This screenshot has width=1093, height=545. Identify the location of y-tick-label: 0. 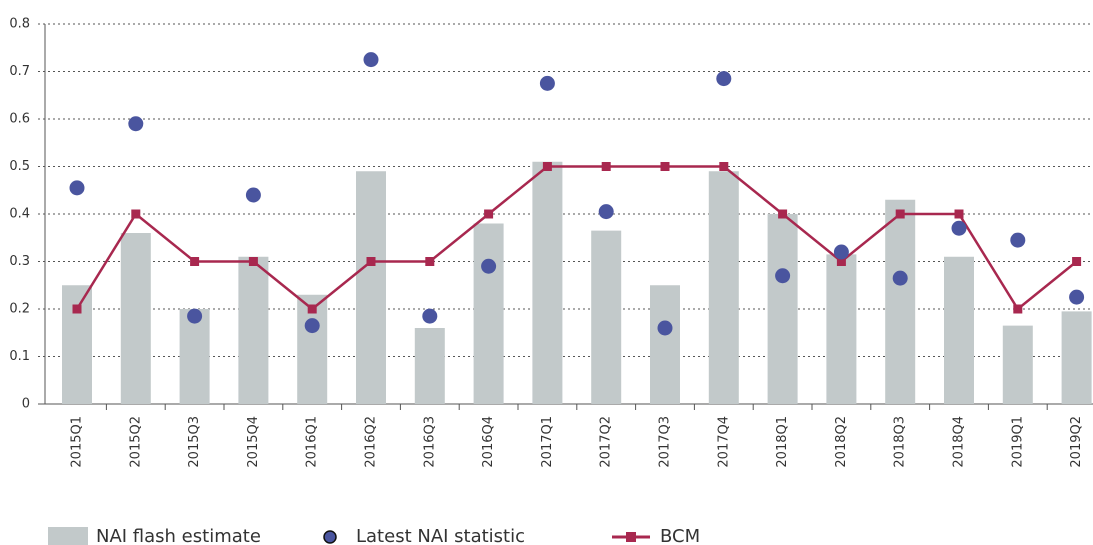
(26, 404).